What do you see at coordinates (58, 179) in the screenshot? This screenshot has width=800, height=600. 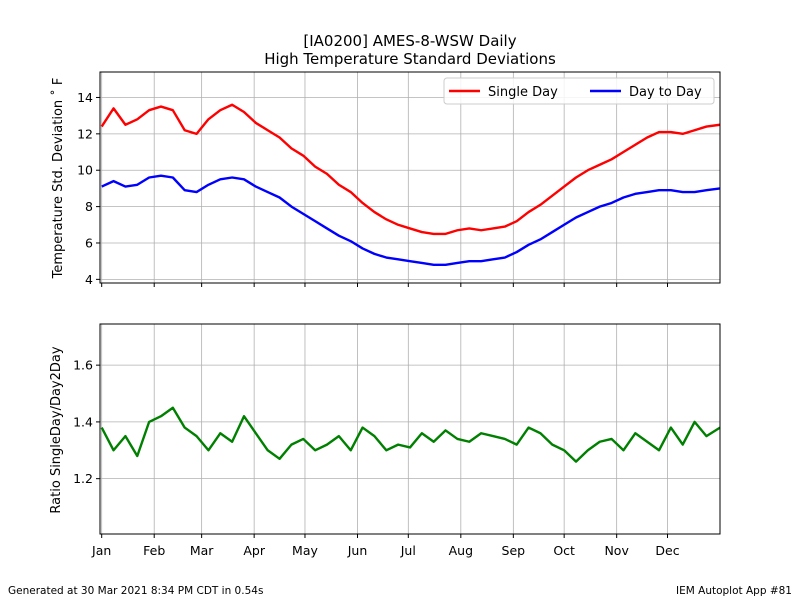 I see `top-y-axis-label: Temperature Std. Deviation ˚ F` at bounding box center [58, 179].